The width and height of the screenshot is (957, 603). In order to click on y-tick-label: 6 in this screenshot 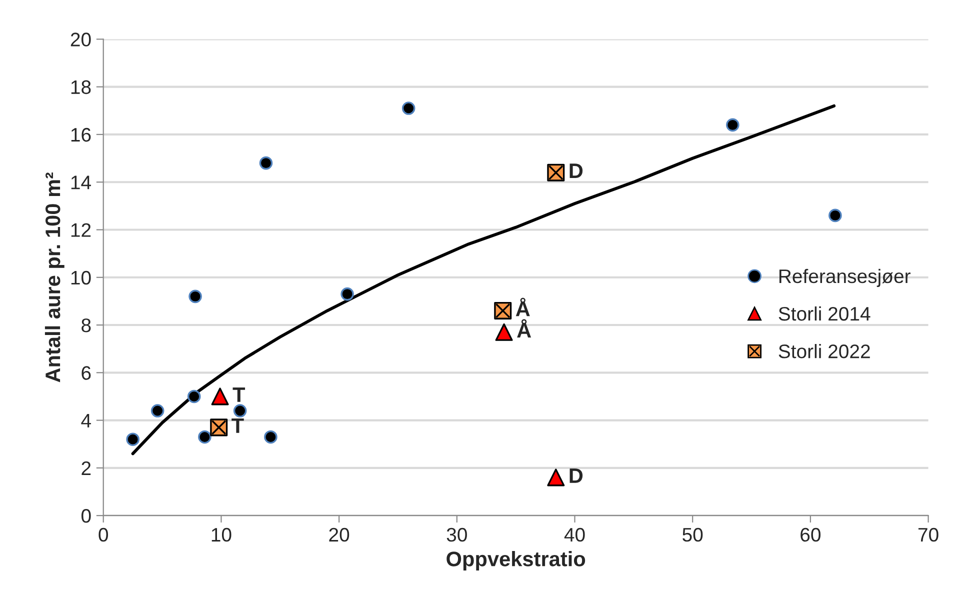, I will do `click(86, 373)`.